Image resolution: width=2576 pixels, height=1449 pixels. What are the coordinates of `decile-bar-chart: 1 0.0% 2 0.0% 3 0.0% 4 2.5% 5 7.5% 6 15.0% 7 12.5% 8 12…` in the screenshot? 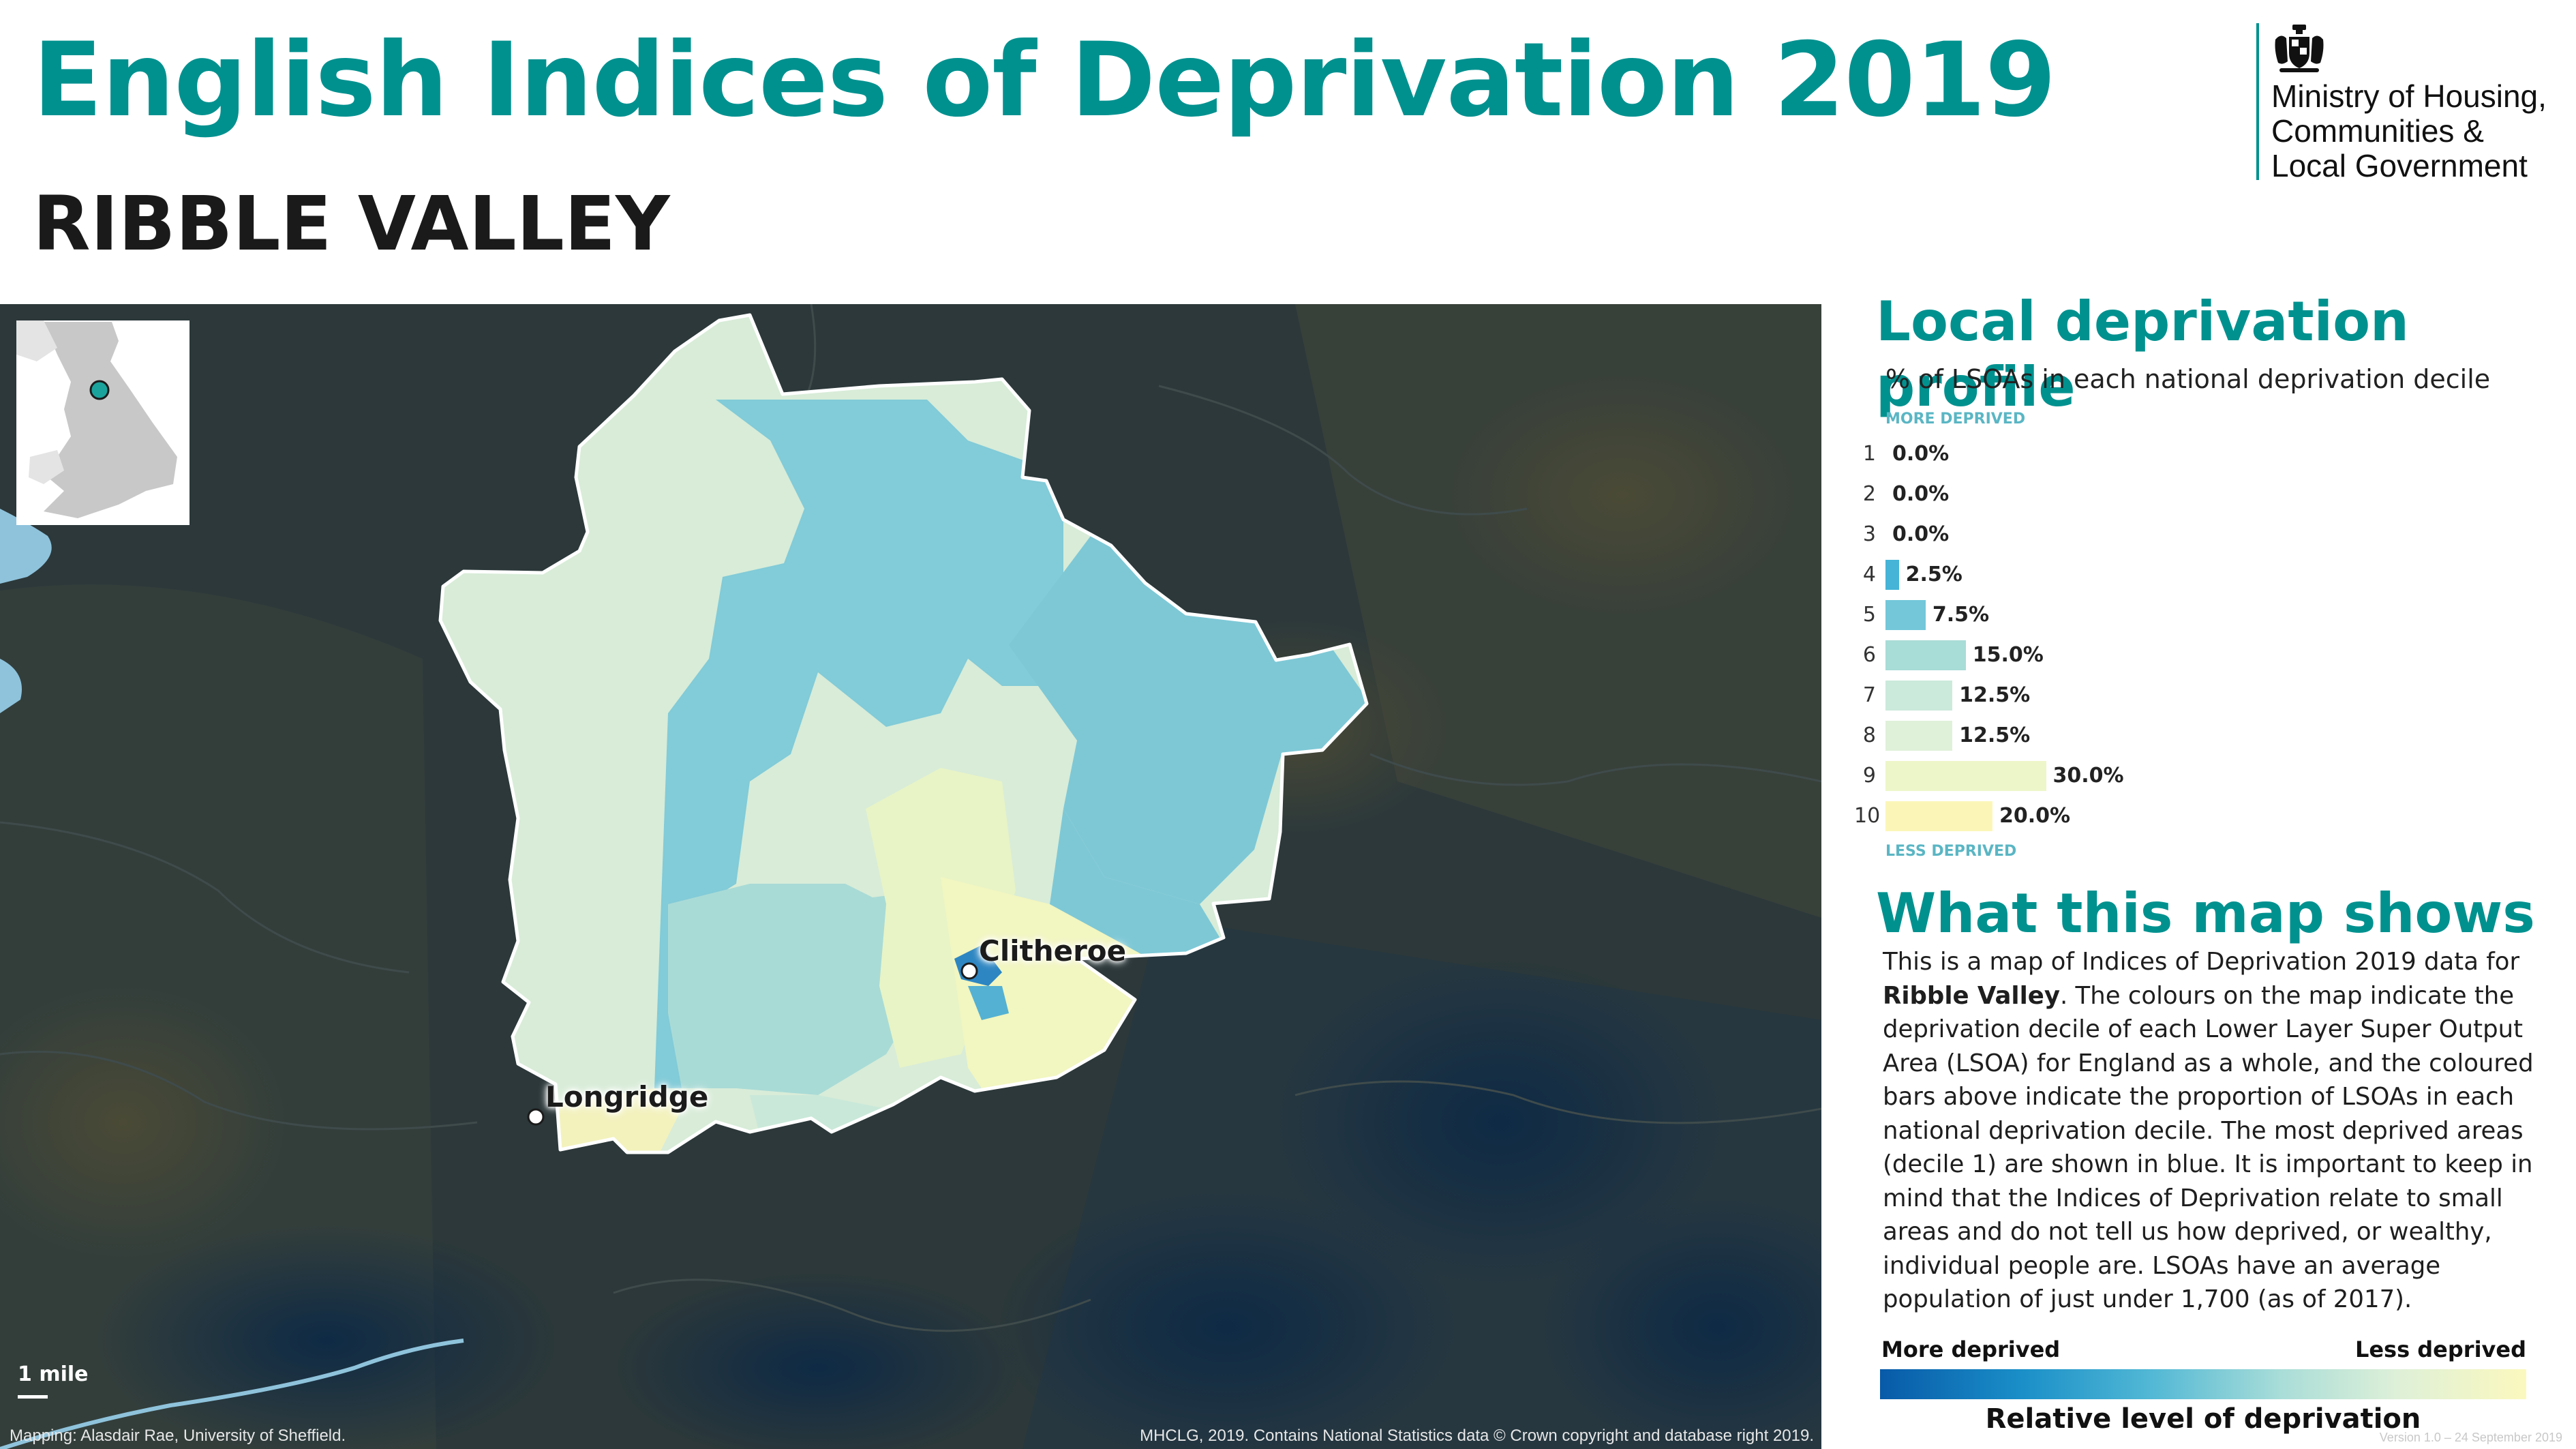 It's located at (2025, 637).